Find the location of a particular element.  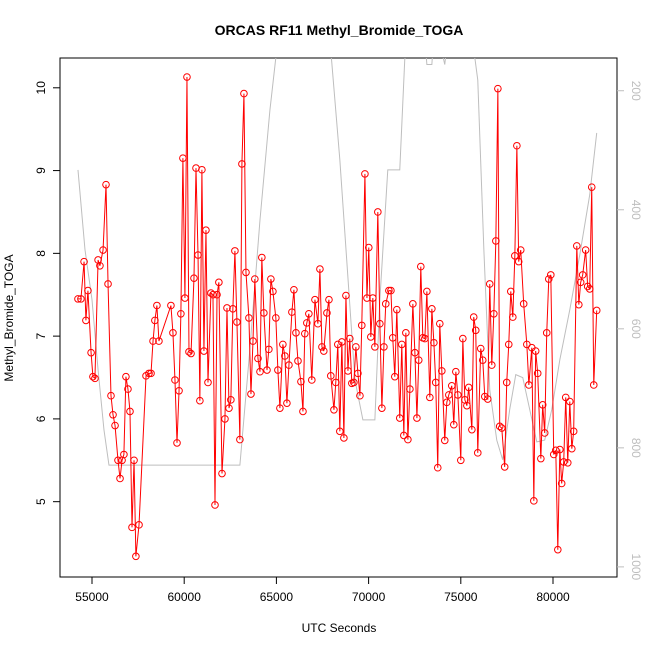

y-axis-label: Methyl_Bromide_TOGA is located at coordinates (9, 317).